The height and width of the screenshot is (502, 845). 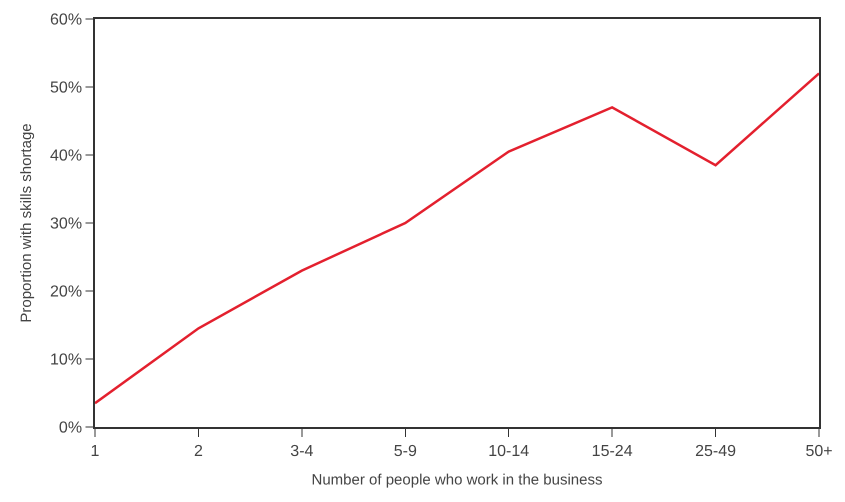 What do you see at coordinates (302, 451) in the screenshot?
I see `x-tick-label: 3-4` at bounding box center [302, 451].